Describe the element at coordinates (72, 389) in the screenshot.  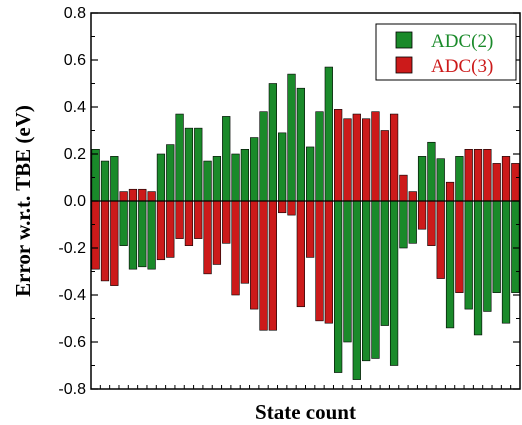
I see `y-tick-label: -0.8` at that location.